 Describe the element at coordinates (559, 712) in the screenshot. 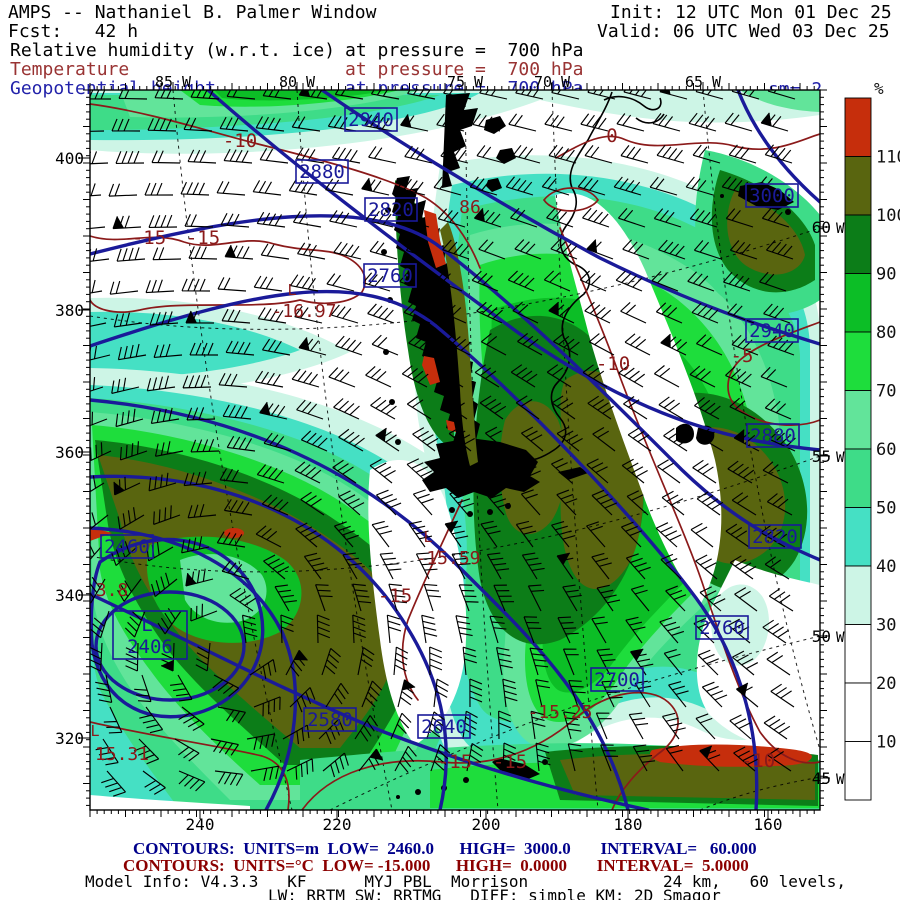

I see `temp-minimum-value: -15.25` at that location.